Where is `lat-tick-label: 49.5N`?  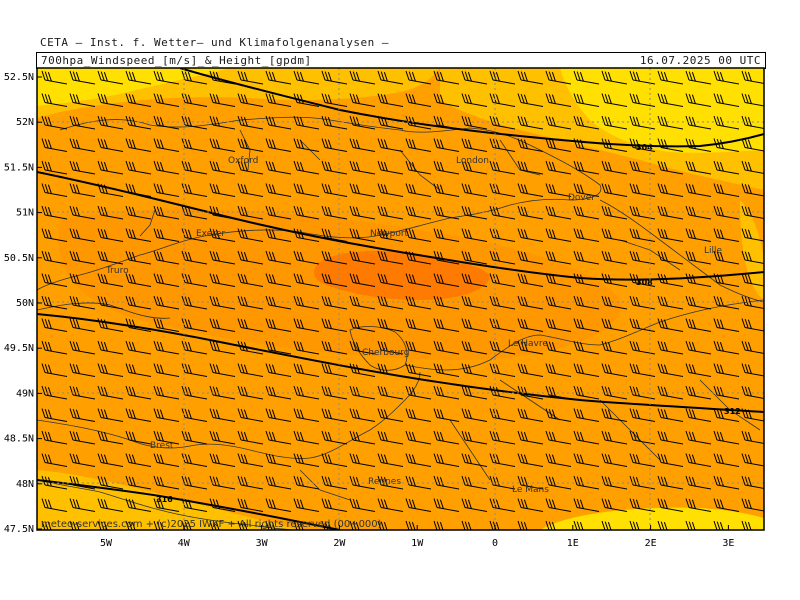 lat-tick-label: 49.5N is located at coordinates (19, 348).